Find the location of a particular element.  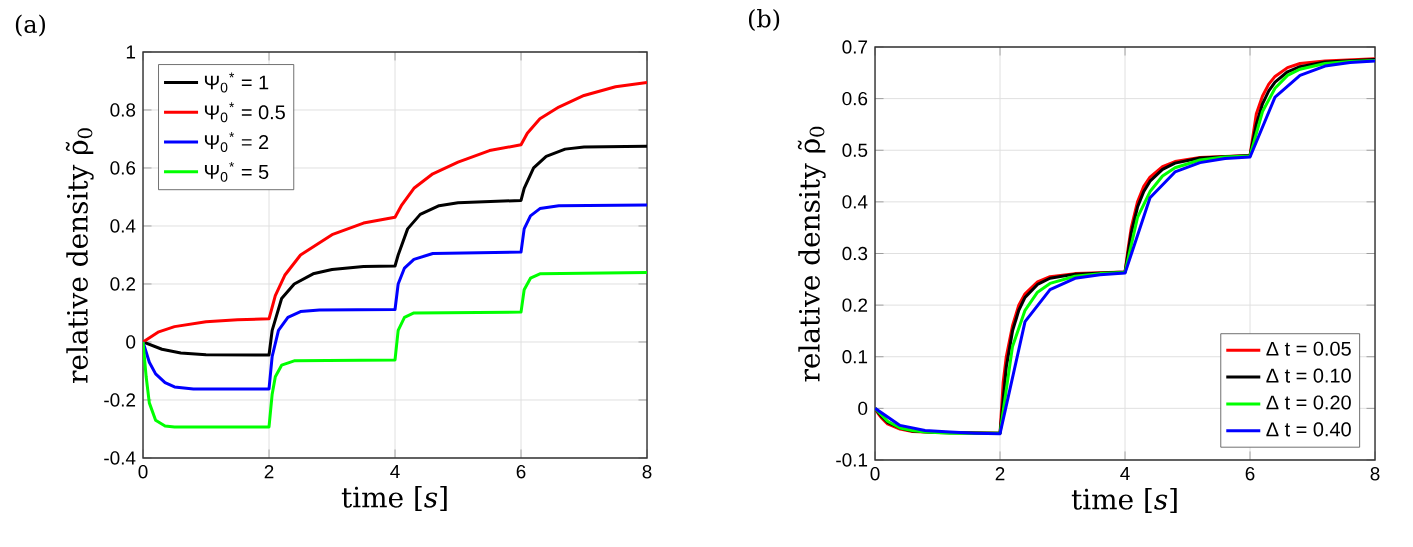

y-tick-label: 0.8 is located at coordinates (123, 110).